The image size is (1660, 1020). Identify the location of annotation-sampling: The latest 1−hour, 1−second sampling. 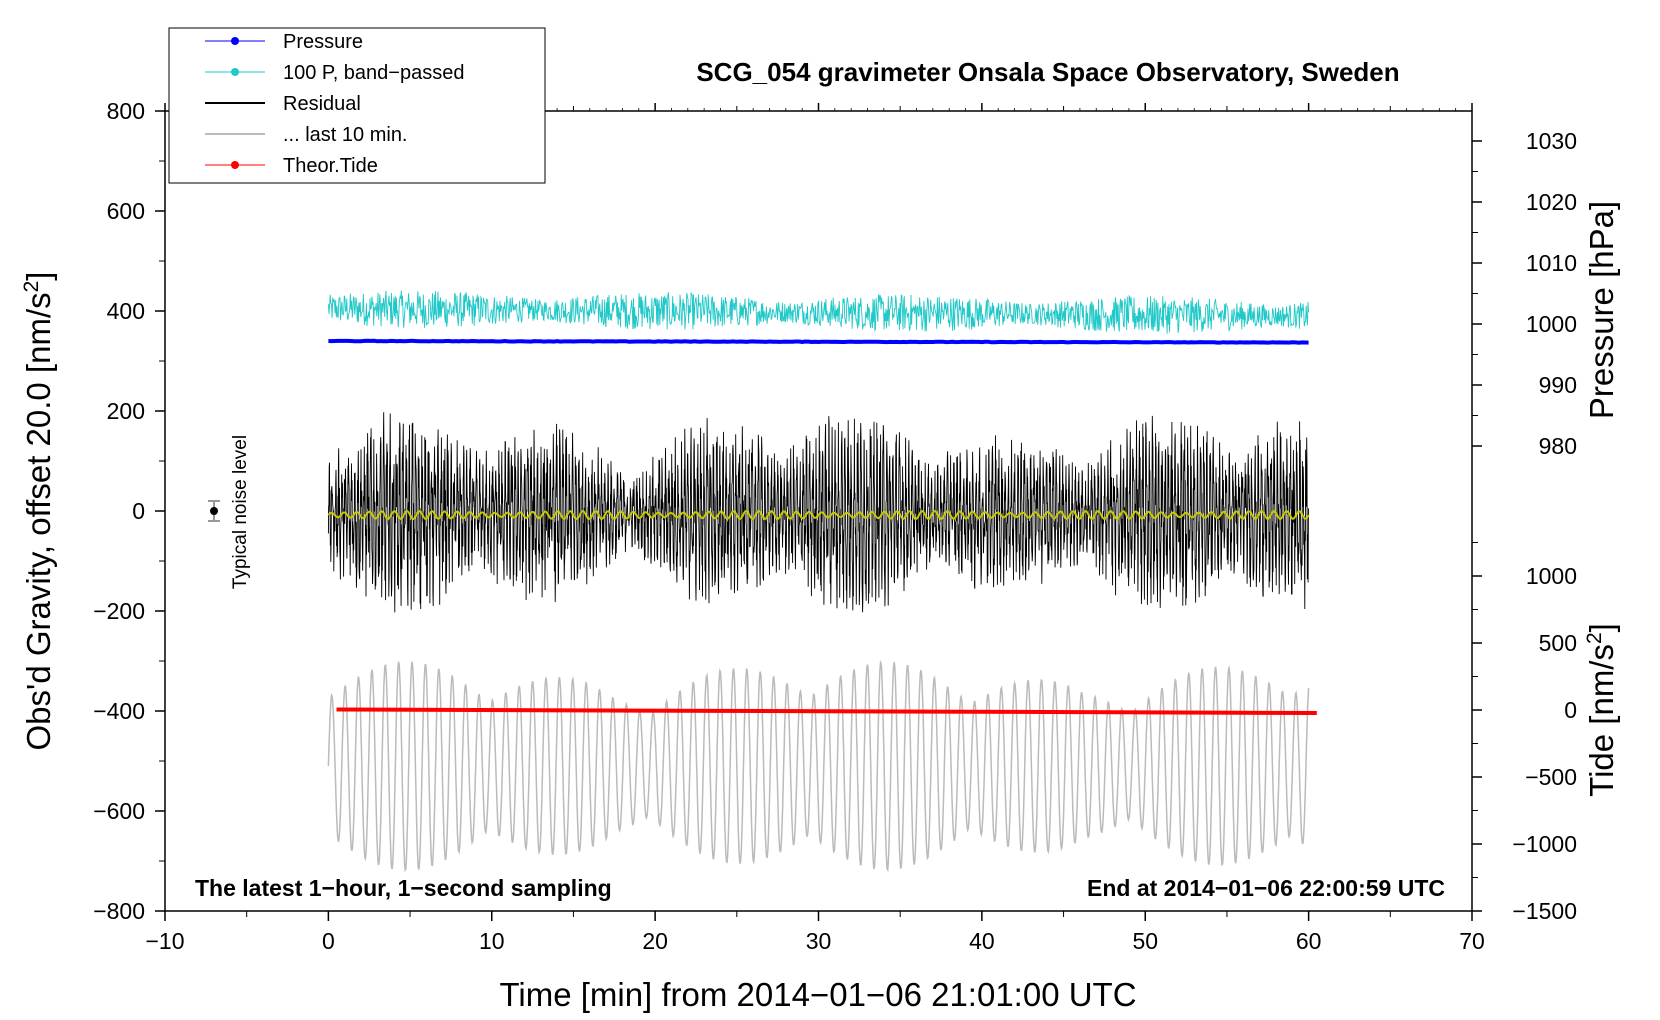
(403, 888).